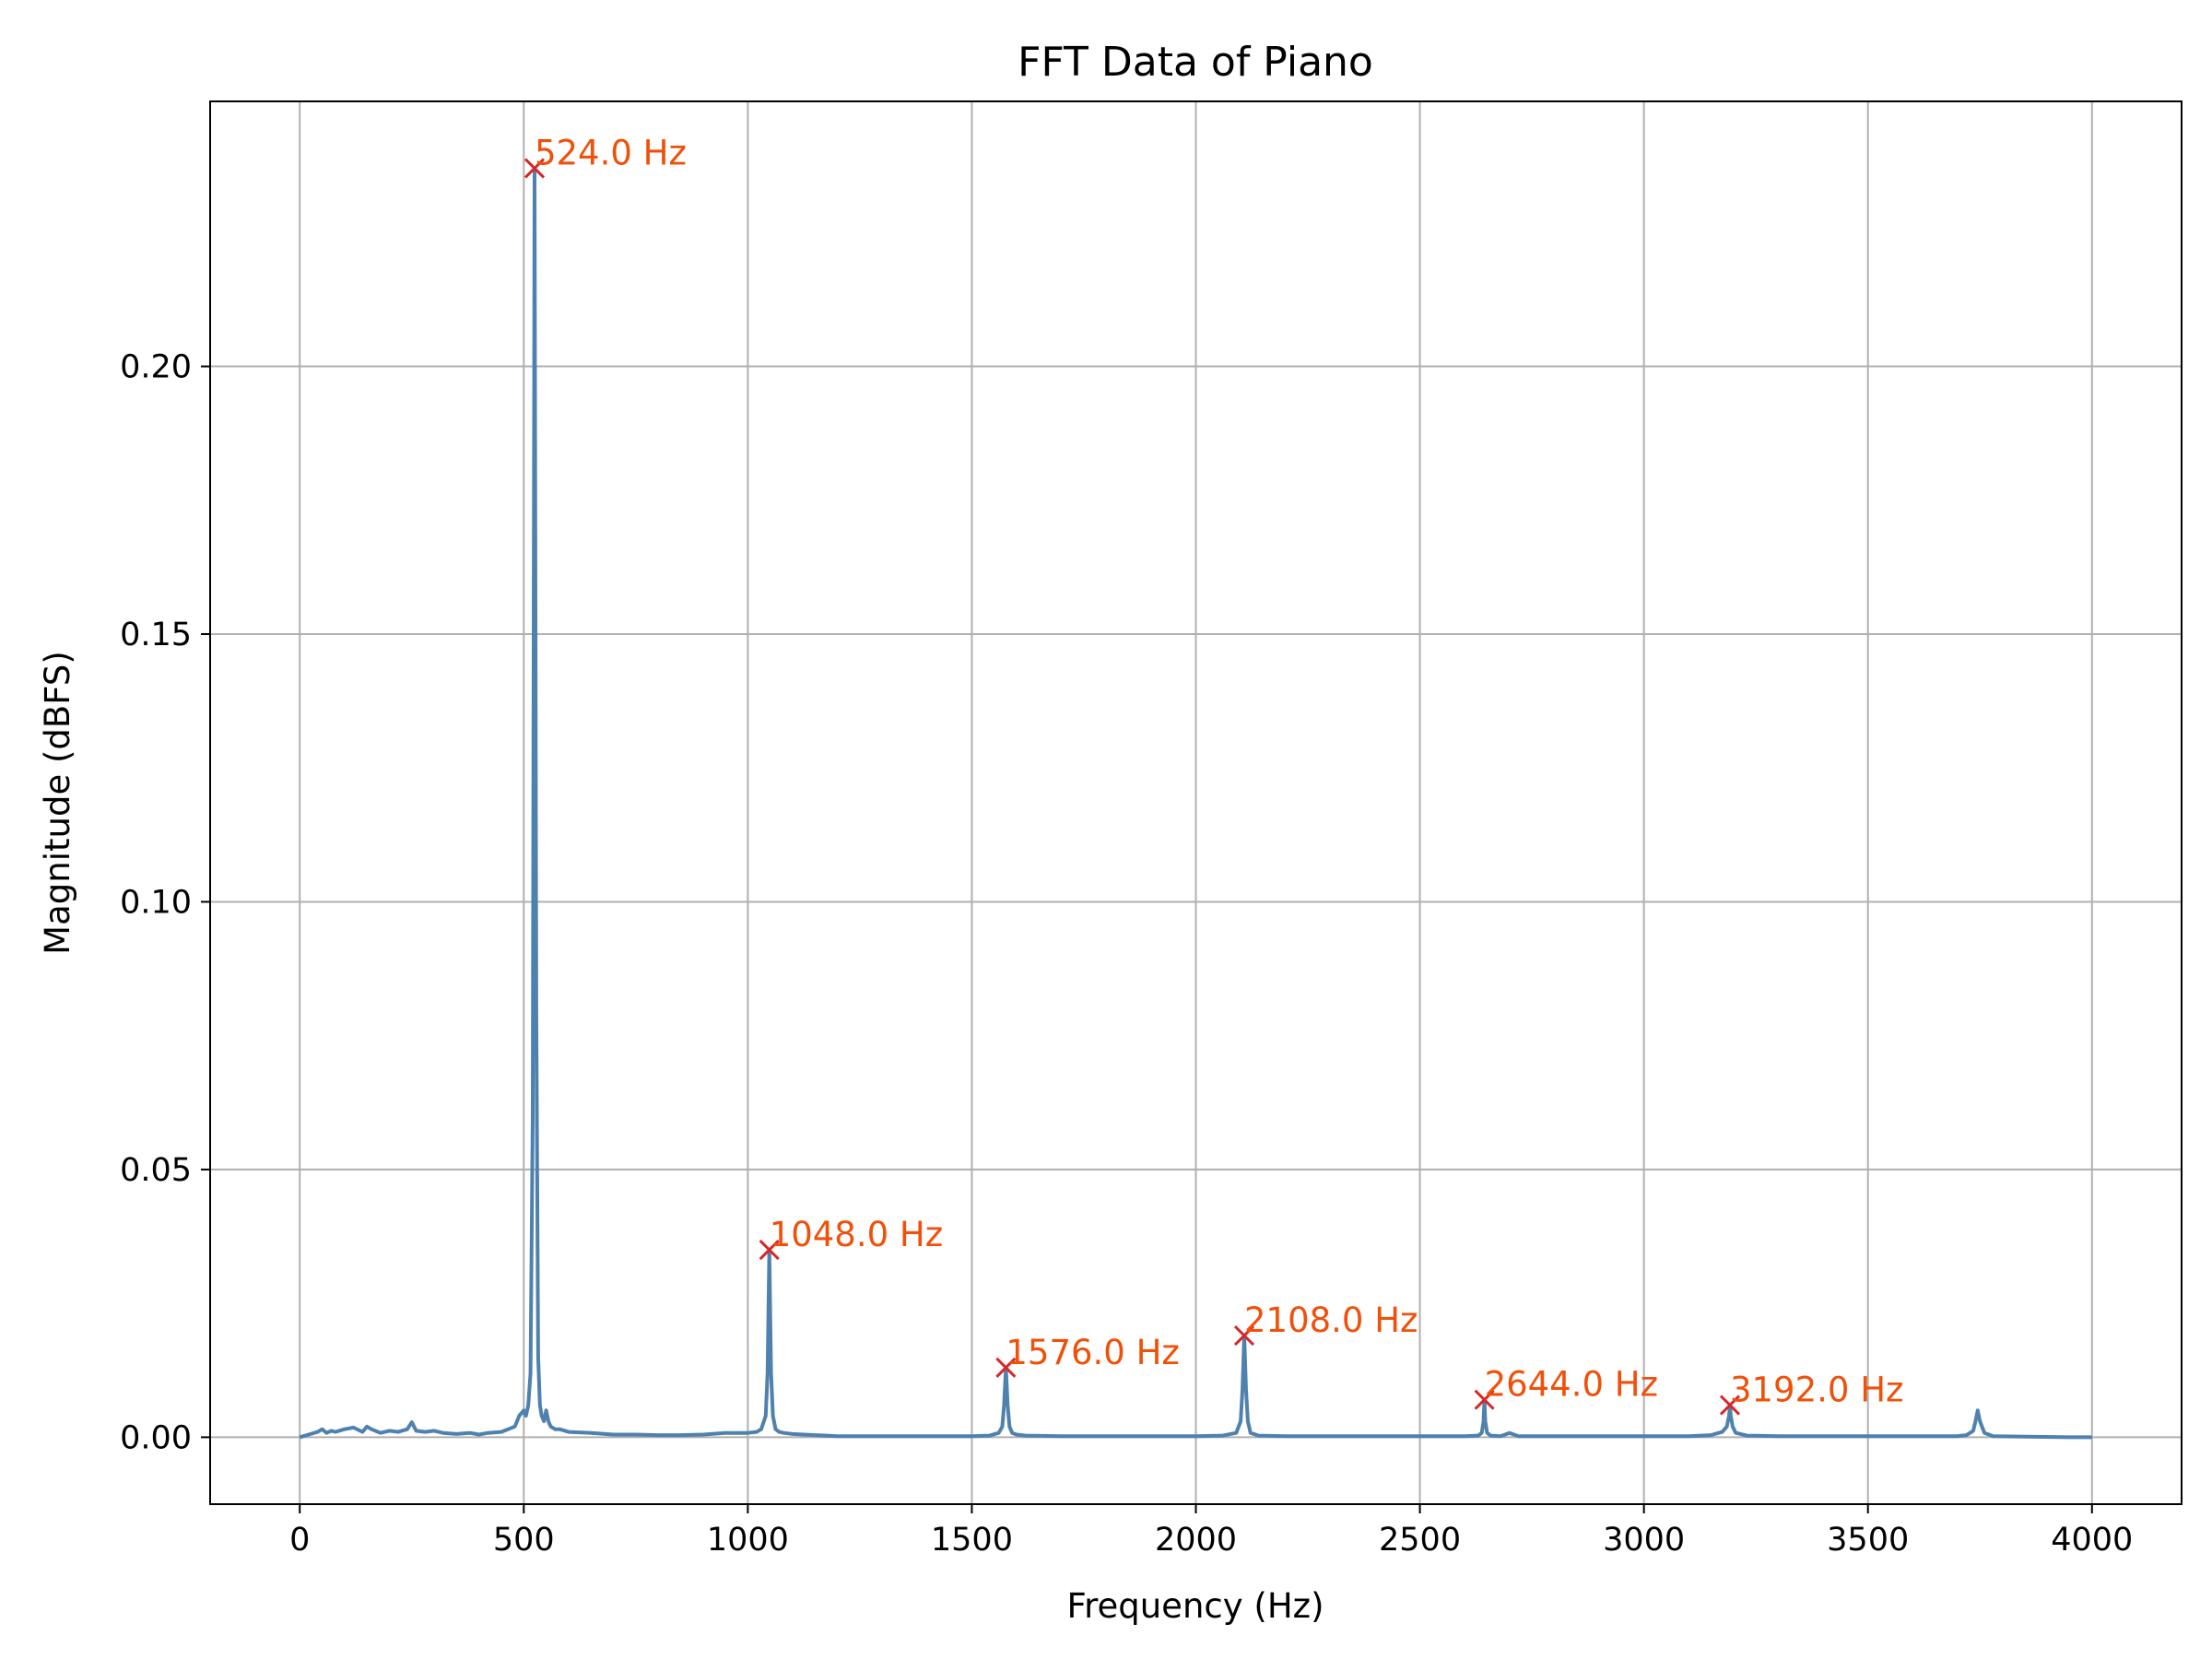 The image size is (2212, 1659). I want to click on y-tick-label: 0.05, so click(156, 1170).